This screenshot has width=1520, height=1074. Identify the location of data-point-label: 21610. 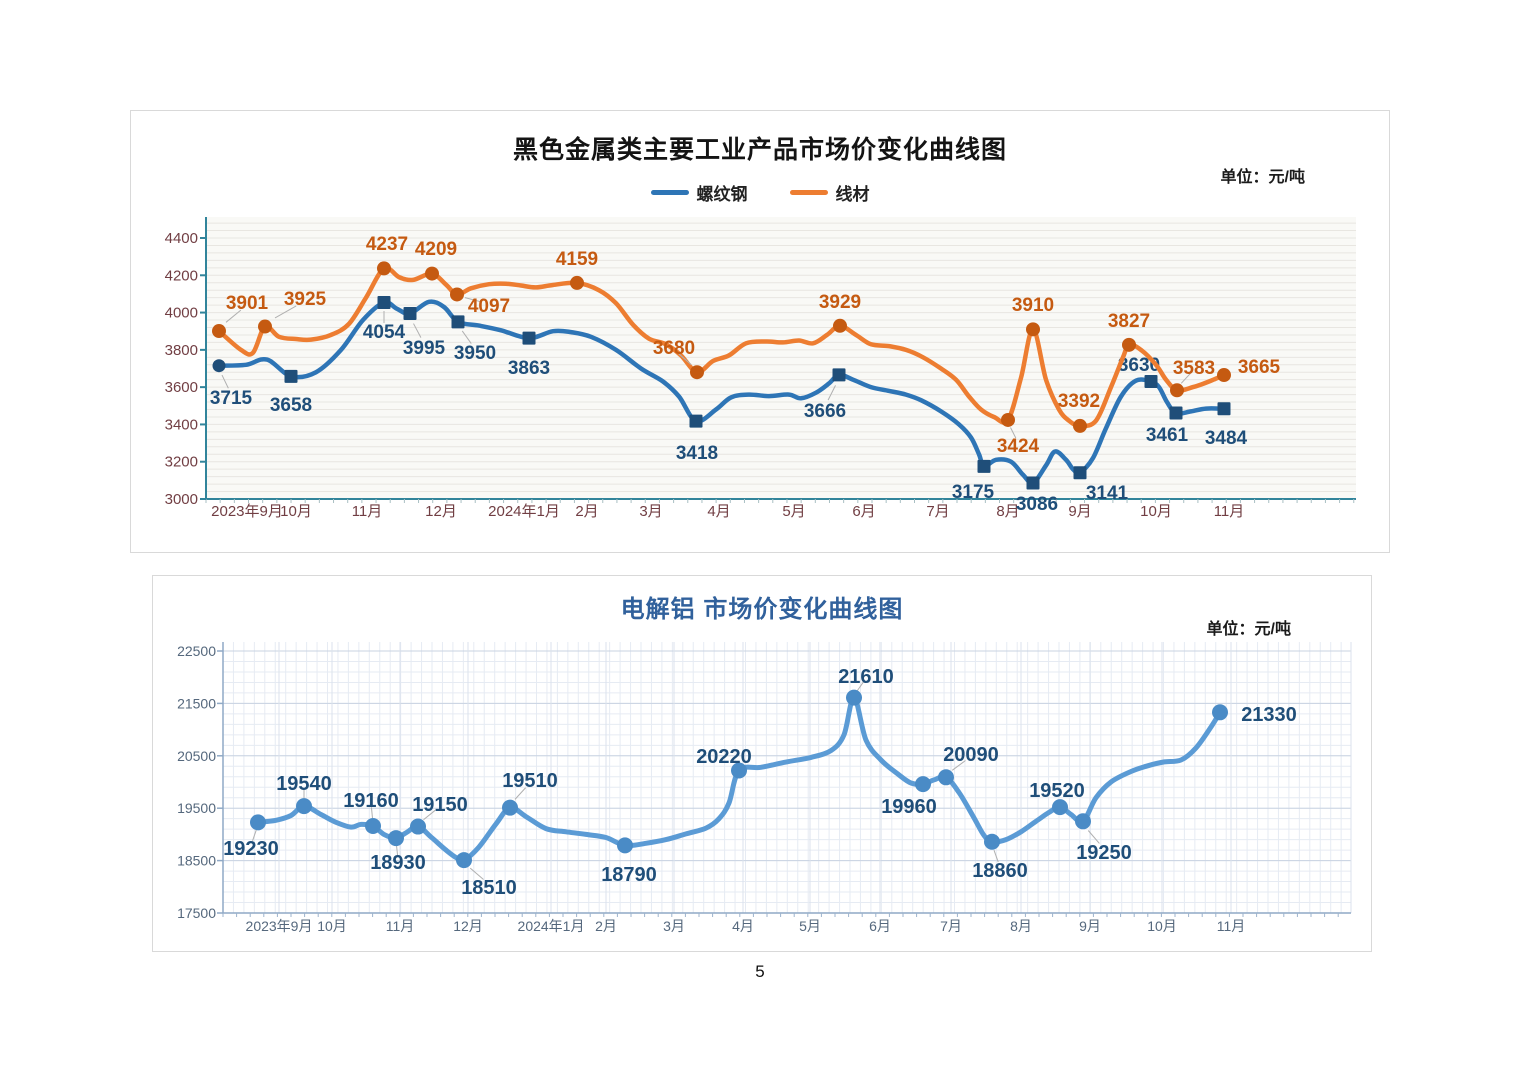
(866, 677).